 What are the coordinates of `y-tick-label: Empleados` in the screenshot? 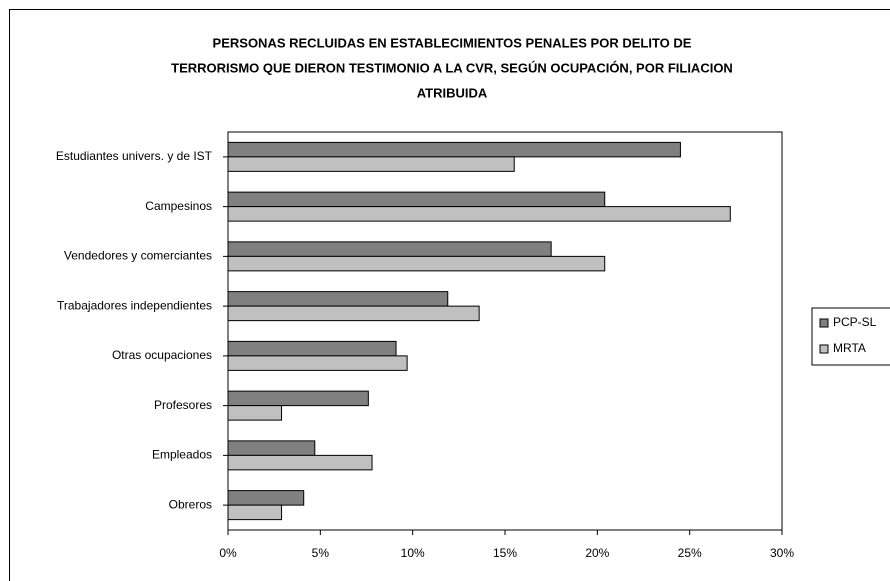 It's located at (182, 455).